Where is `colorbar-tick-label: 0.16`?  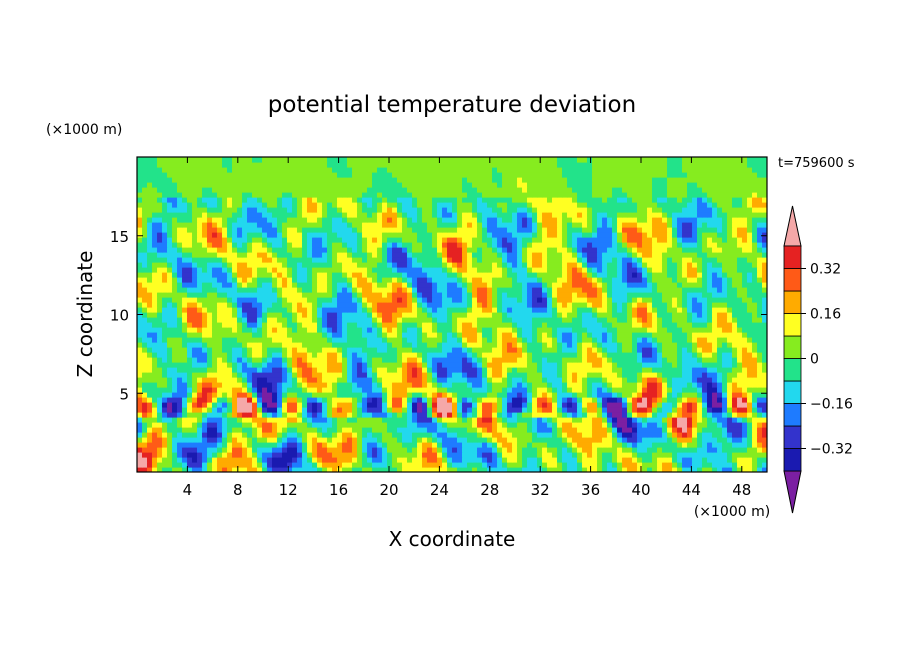 colorbar-tick-label: 0.16 is located at coordinates (825, 315).